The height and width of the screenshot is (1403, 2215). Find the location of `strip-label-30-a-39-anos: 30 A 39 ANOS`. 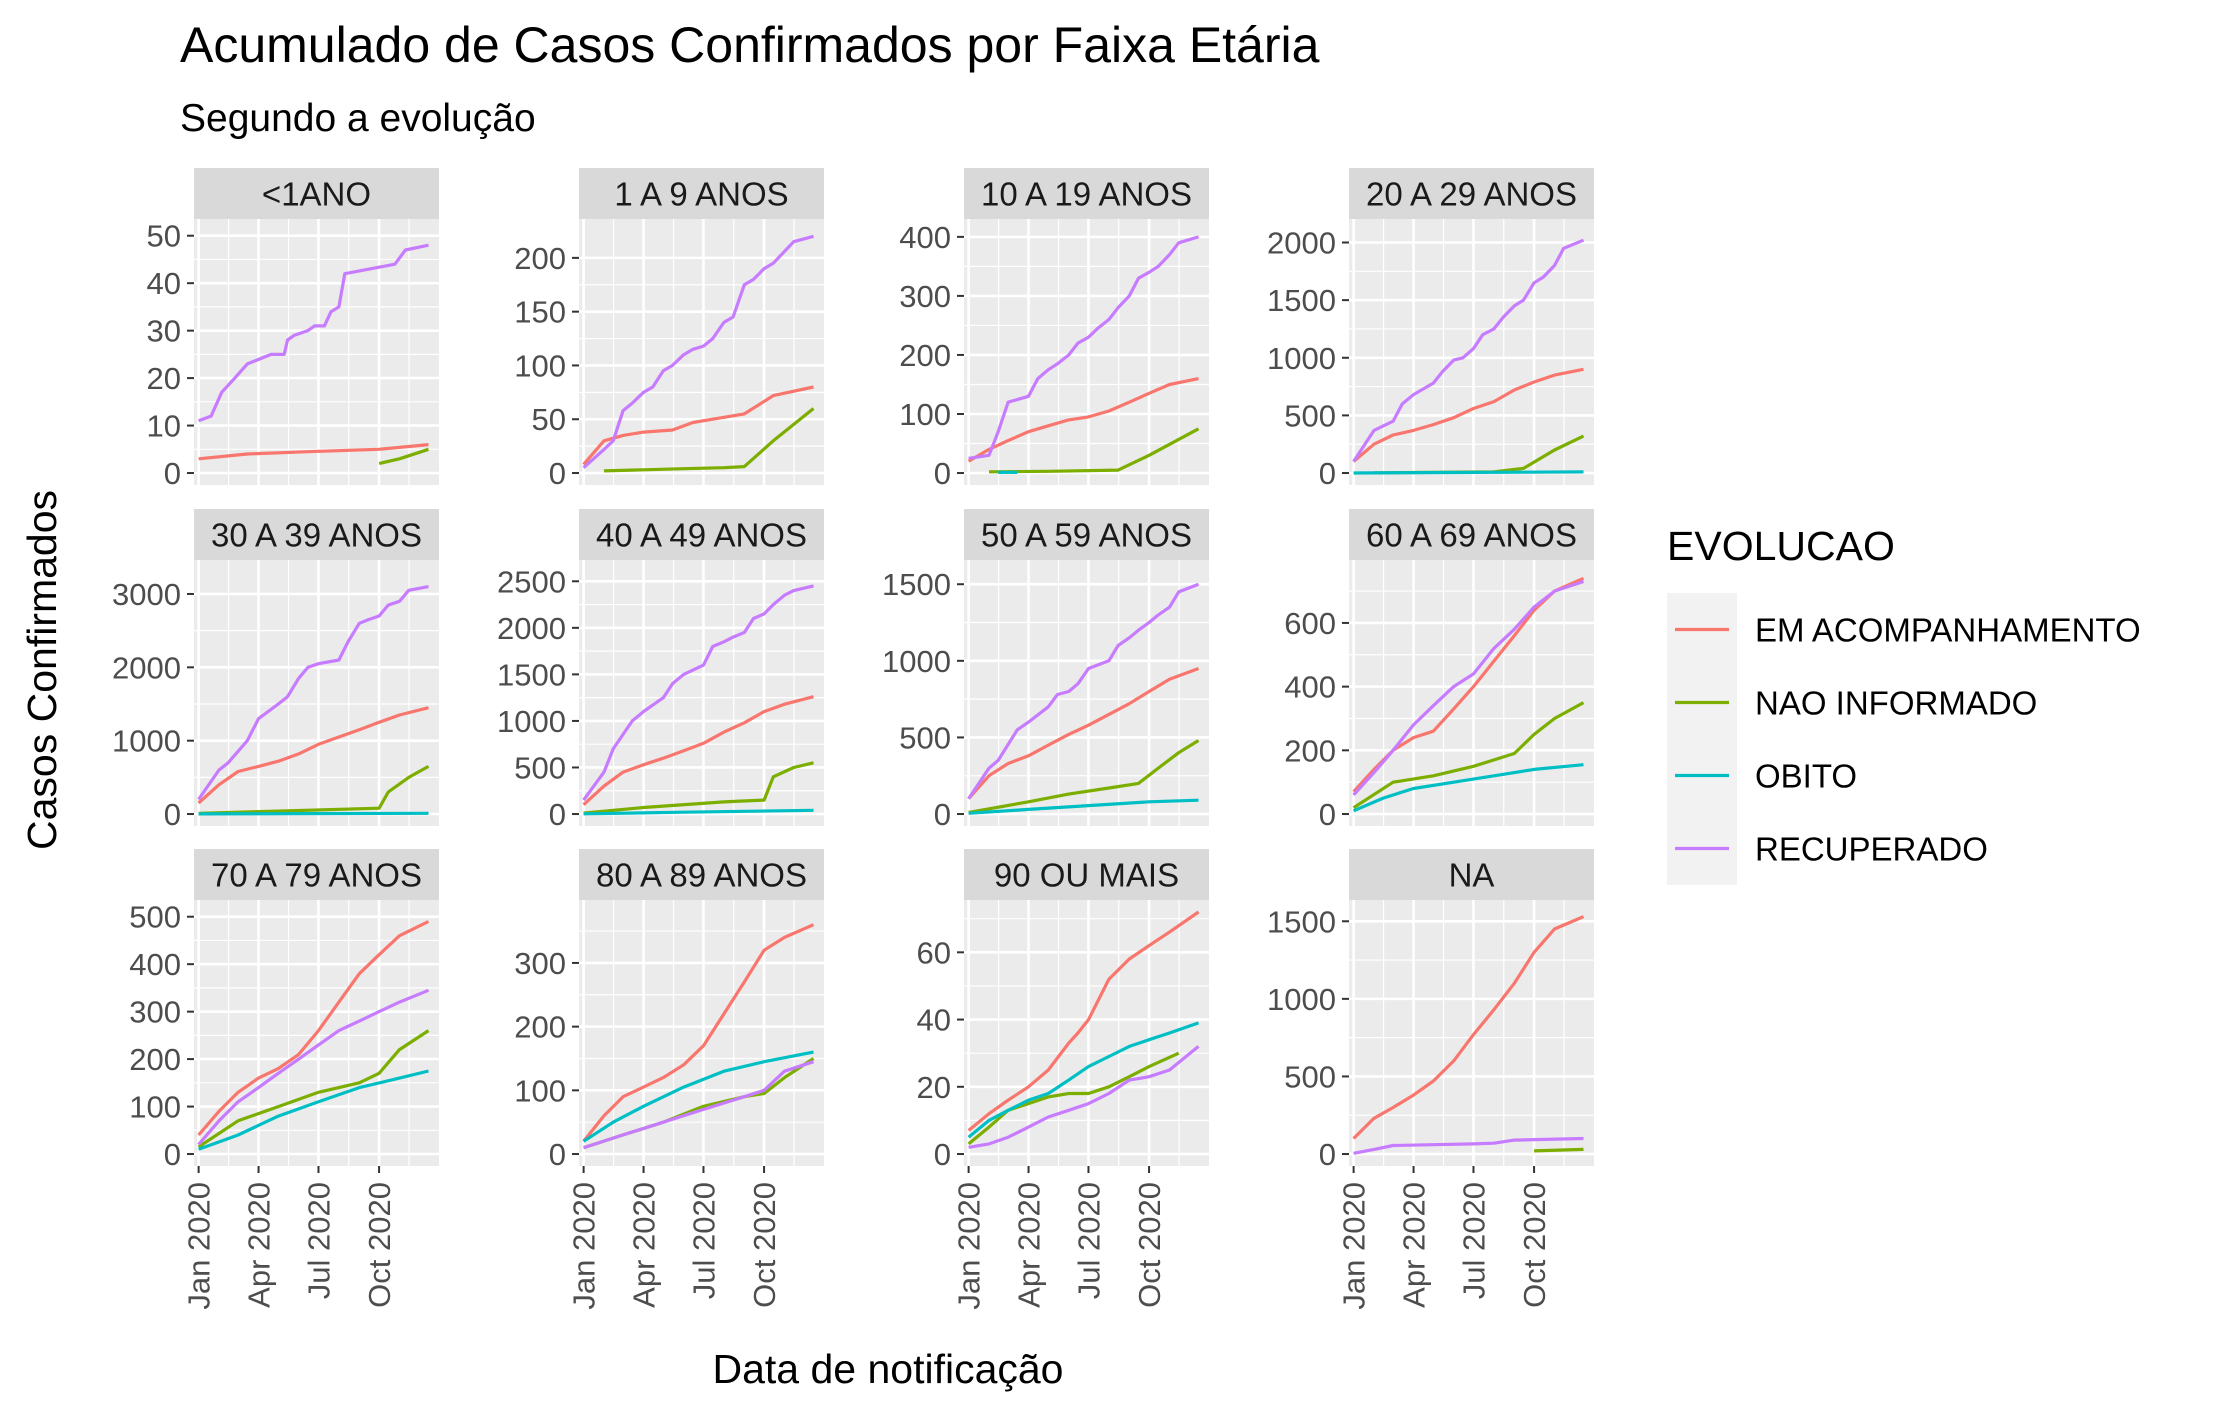

strip-label-30-a-39-anos: 30 A 39 ANOS is located at coordinates (316, 535).